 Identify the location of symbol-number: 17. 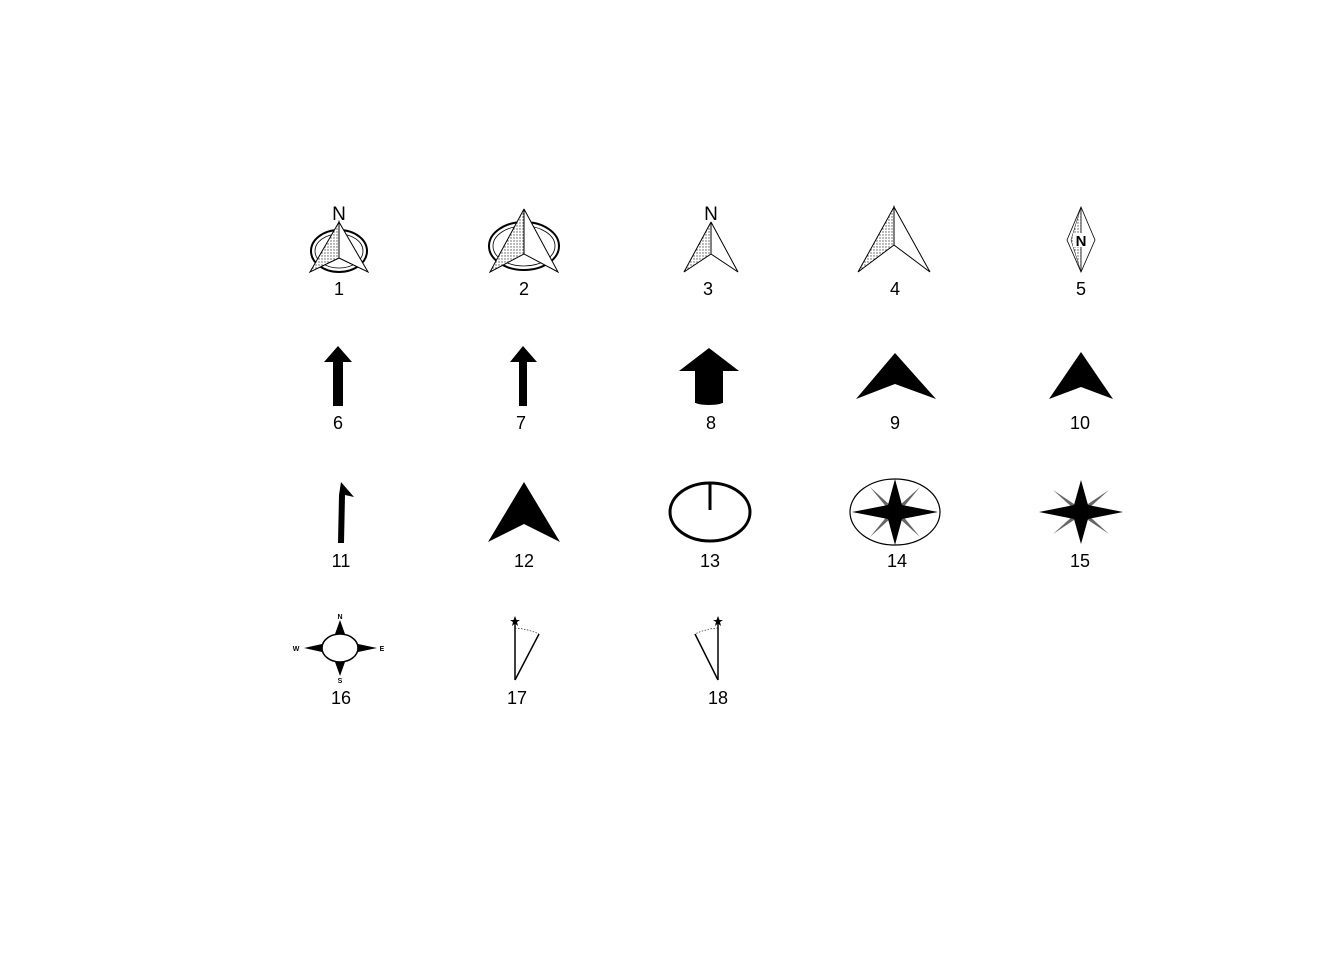
(517, 698).